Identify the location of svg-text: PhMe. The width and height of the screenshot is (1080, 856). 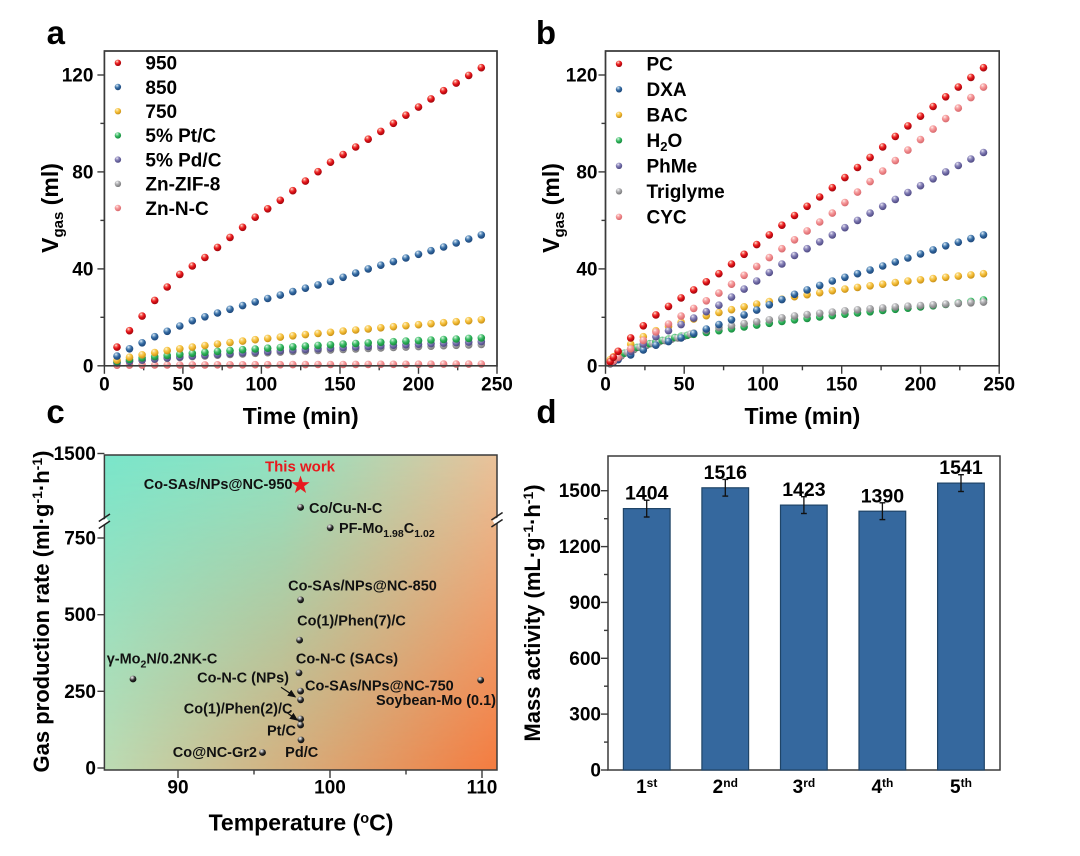
(672, 167).